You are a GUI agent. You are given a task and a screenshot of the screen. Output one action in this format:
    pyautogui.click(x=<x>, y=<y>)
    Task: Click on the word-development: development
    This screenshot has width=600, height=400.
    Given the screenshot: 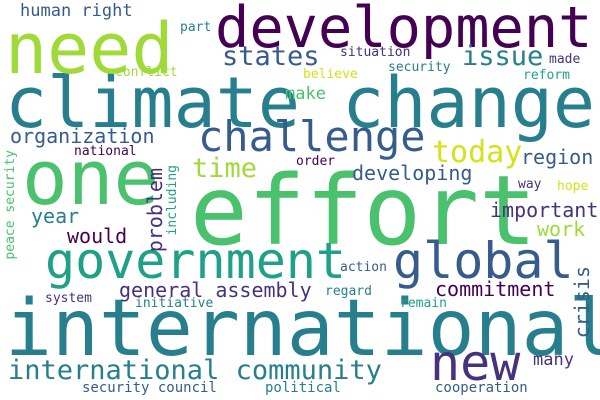 What is the action you would take?
    pyautogui.click(x=404, y=30)
    